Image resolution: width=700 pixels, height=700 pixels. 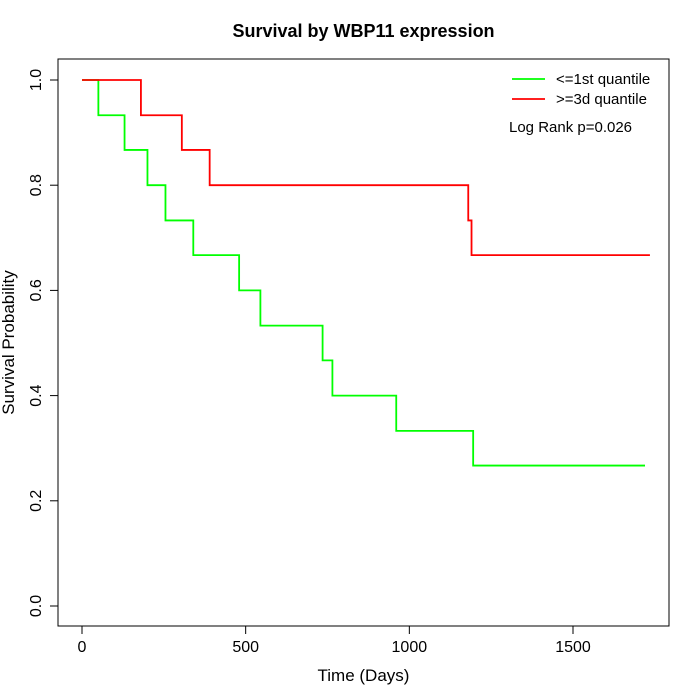 What do you see at coordinates (601, 99) in the screenshot?
I see `legend-label: >=3d quantile` at bounding box center [601, 99].